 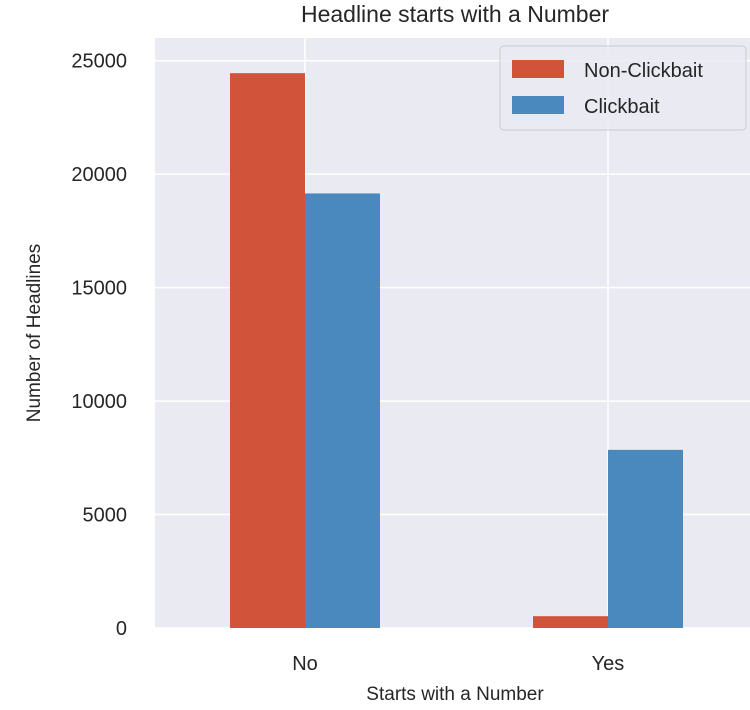 What do you see at coordinates (458, 664) in the screenshot?
I see `x-tick-labels: No Yes` at bounding box center [458, 664].